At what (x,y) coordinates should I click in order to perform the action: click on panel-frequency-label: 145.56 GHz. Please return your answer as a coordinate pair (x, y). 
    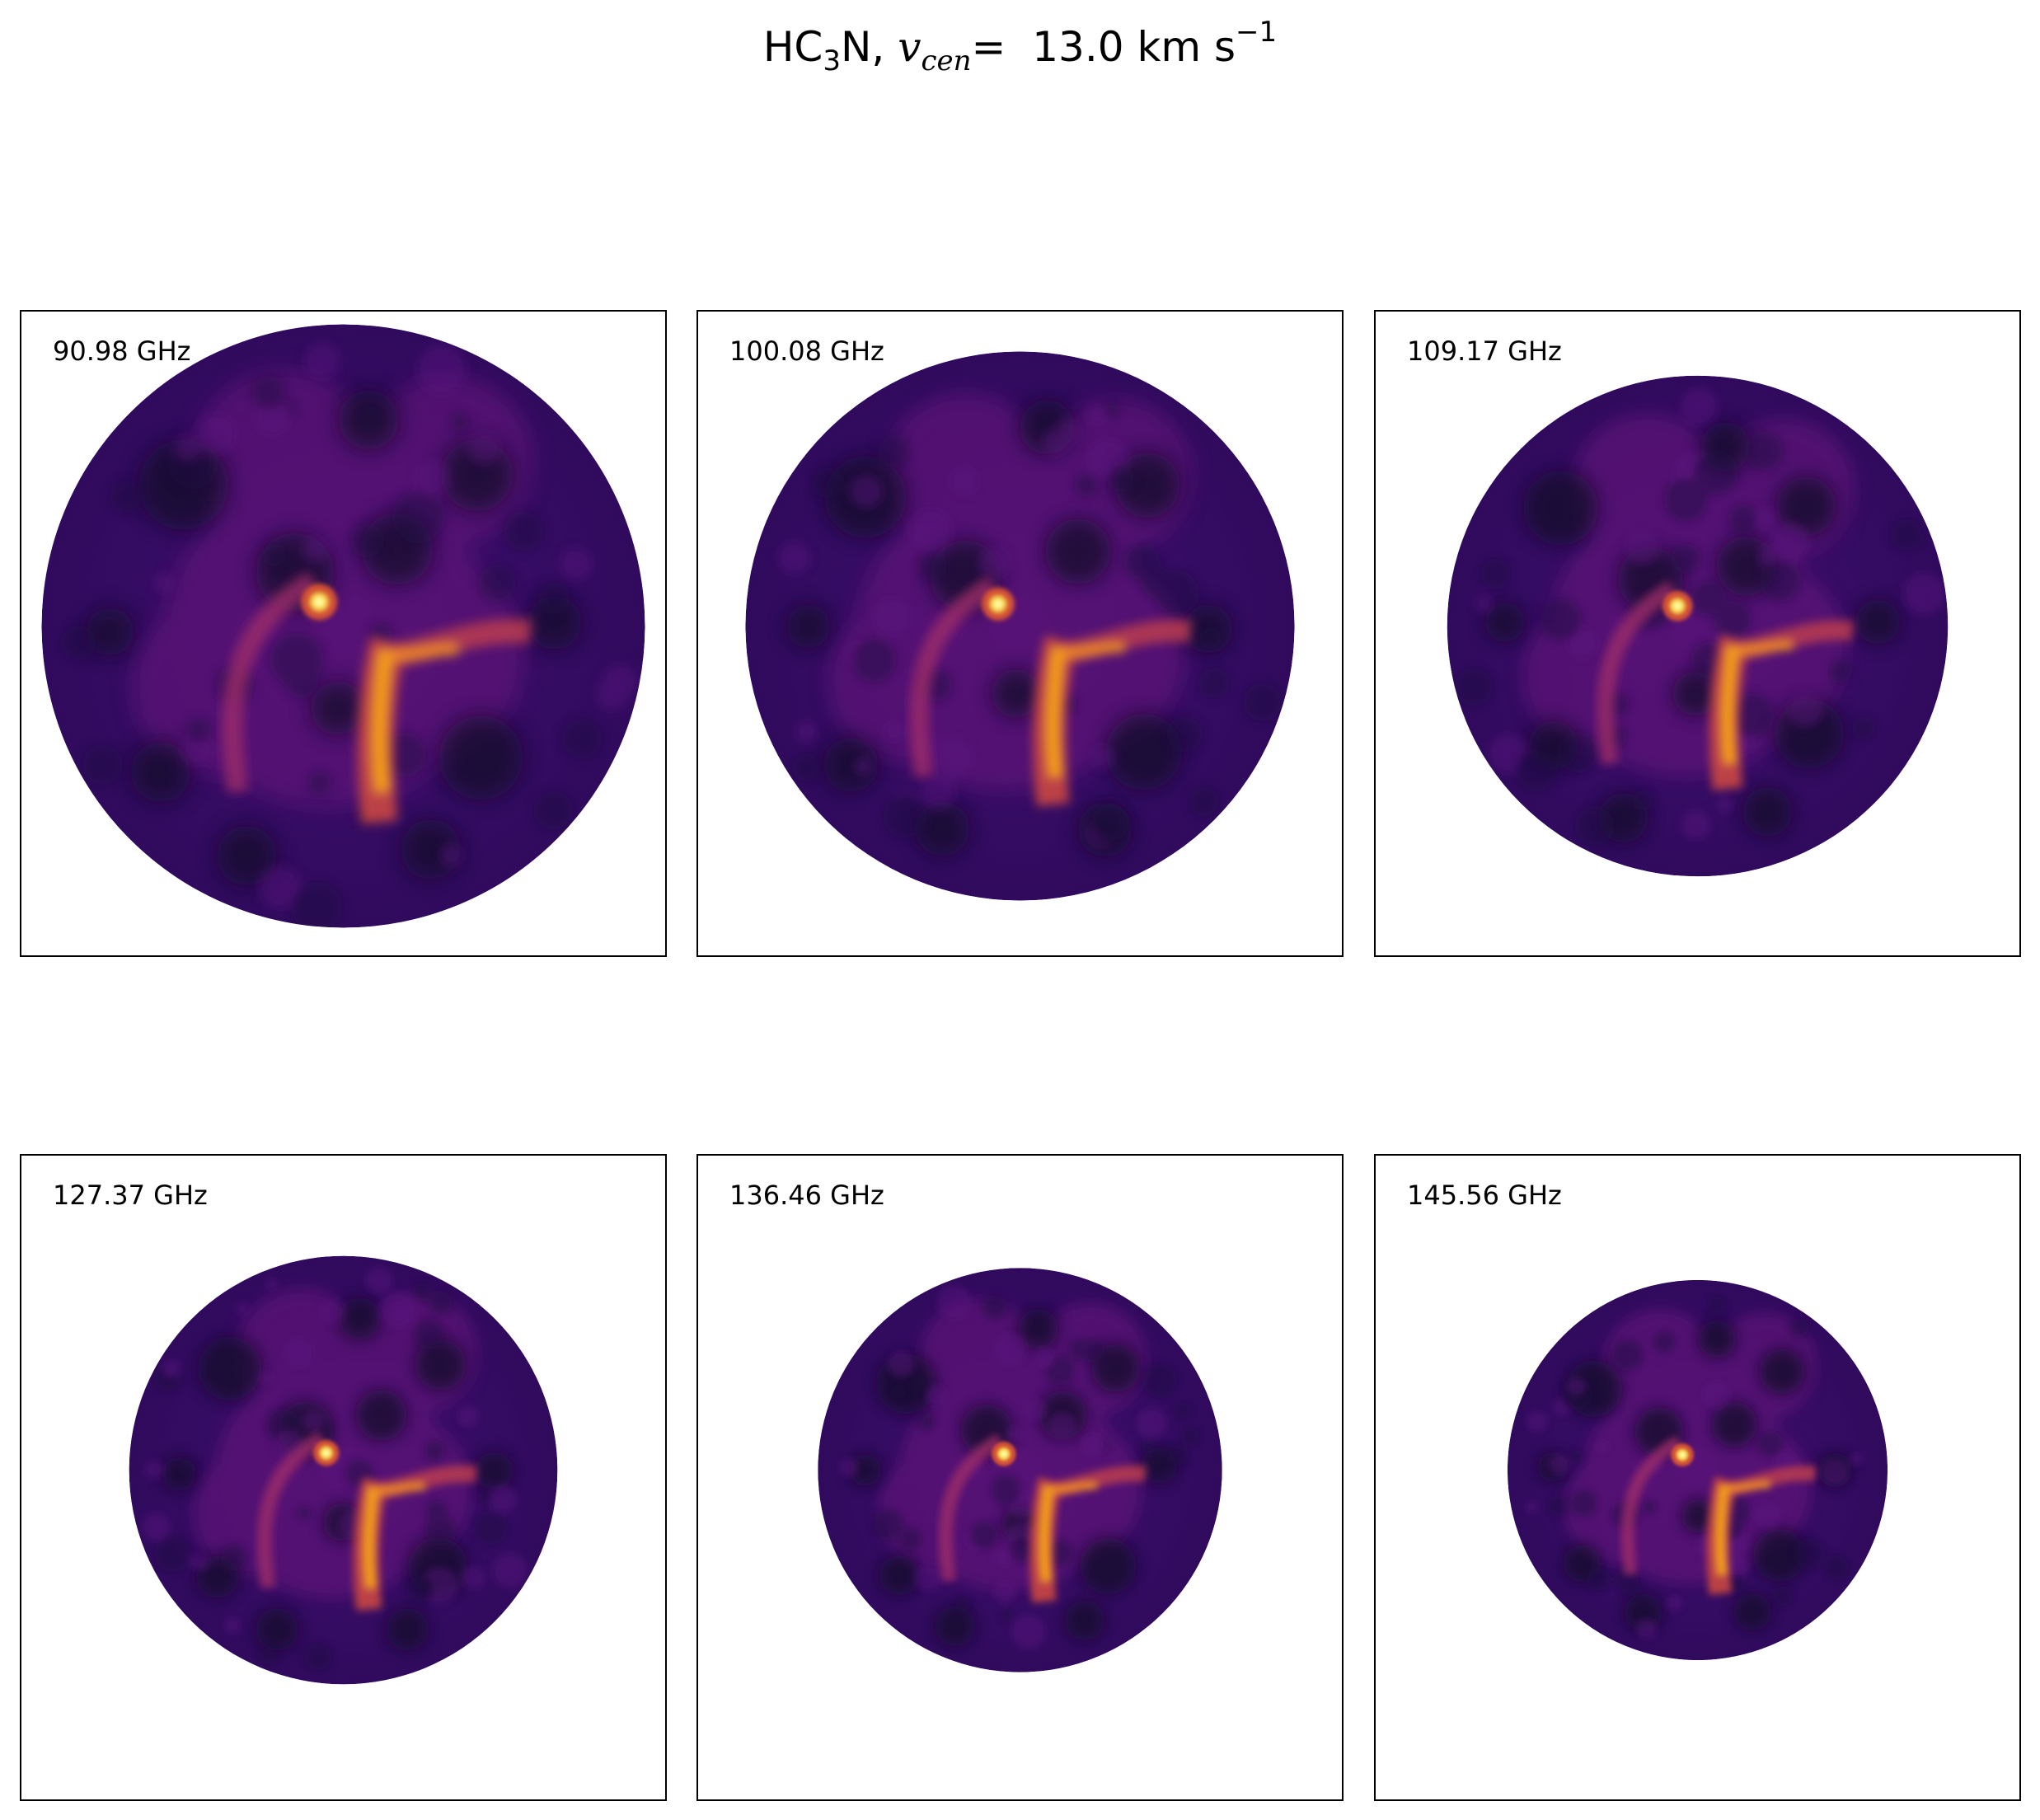
    Looking at the image, I should click on (1484, 1195).